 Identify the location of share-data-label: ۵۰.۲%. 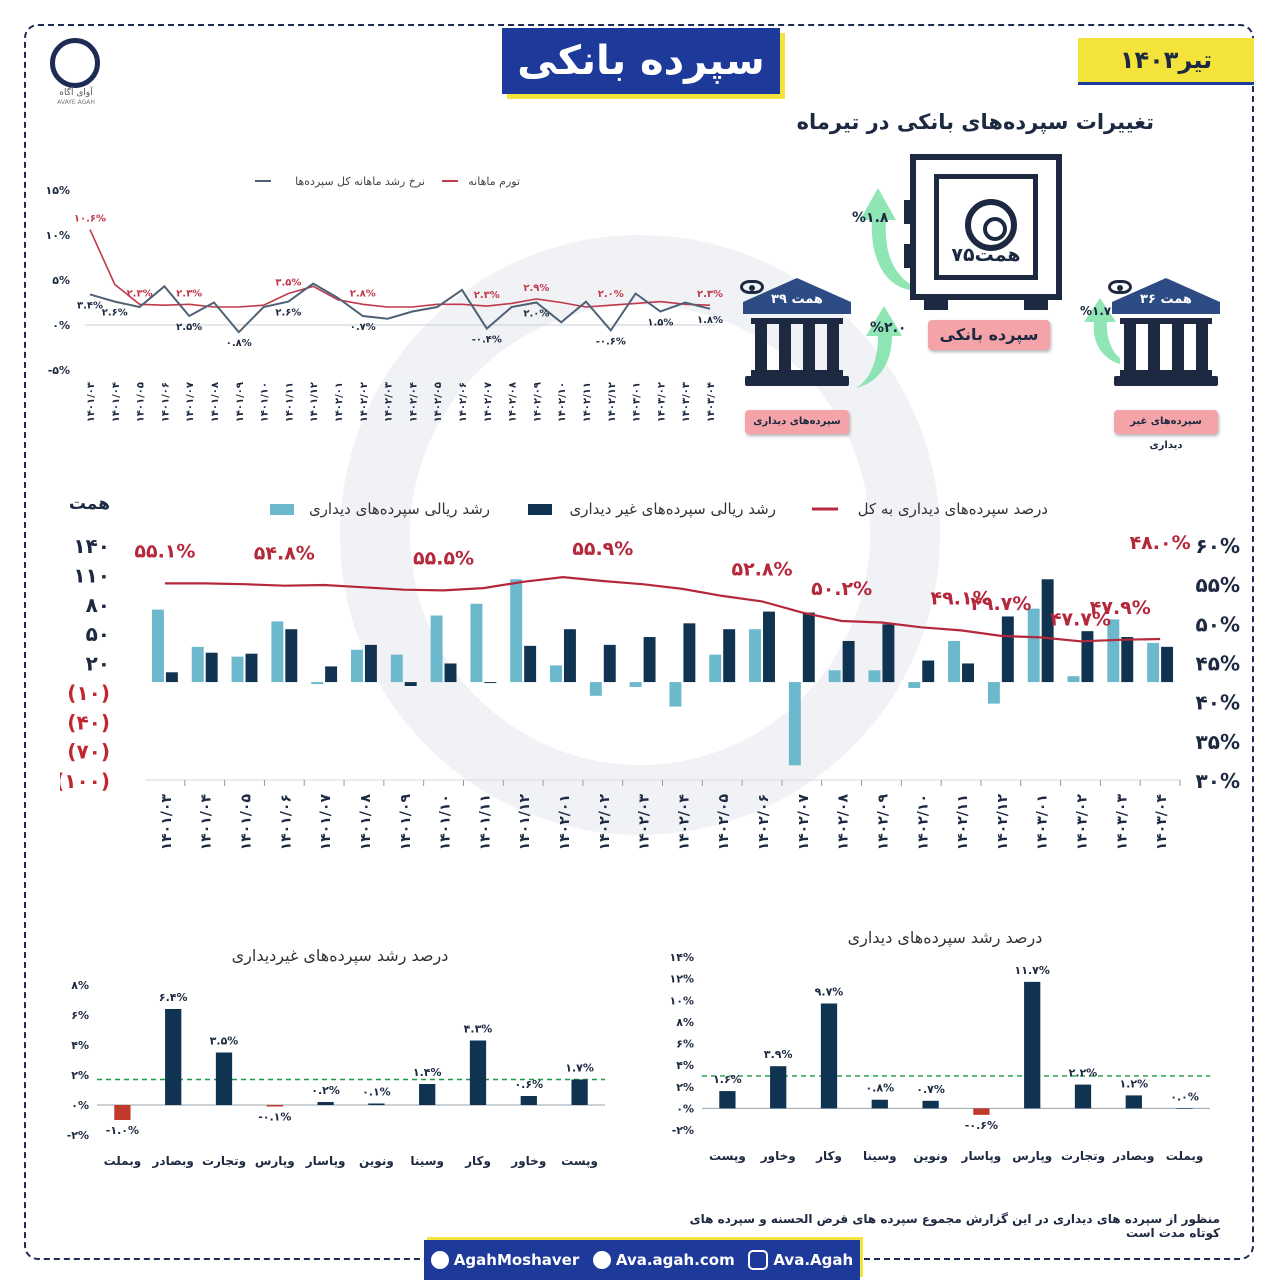
(841, 589).